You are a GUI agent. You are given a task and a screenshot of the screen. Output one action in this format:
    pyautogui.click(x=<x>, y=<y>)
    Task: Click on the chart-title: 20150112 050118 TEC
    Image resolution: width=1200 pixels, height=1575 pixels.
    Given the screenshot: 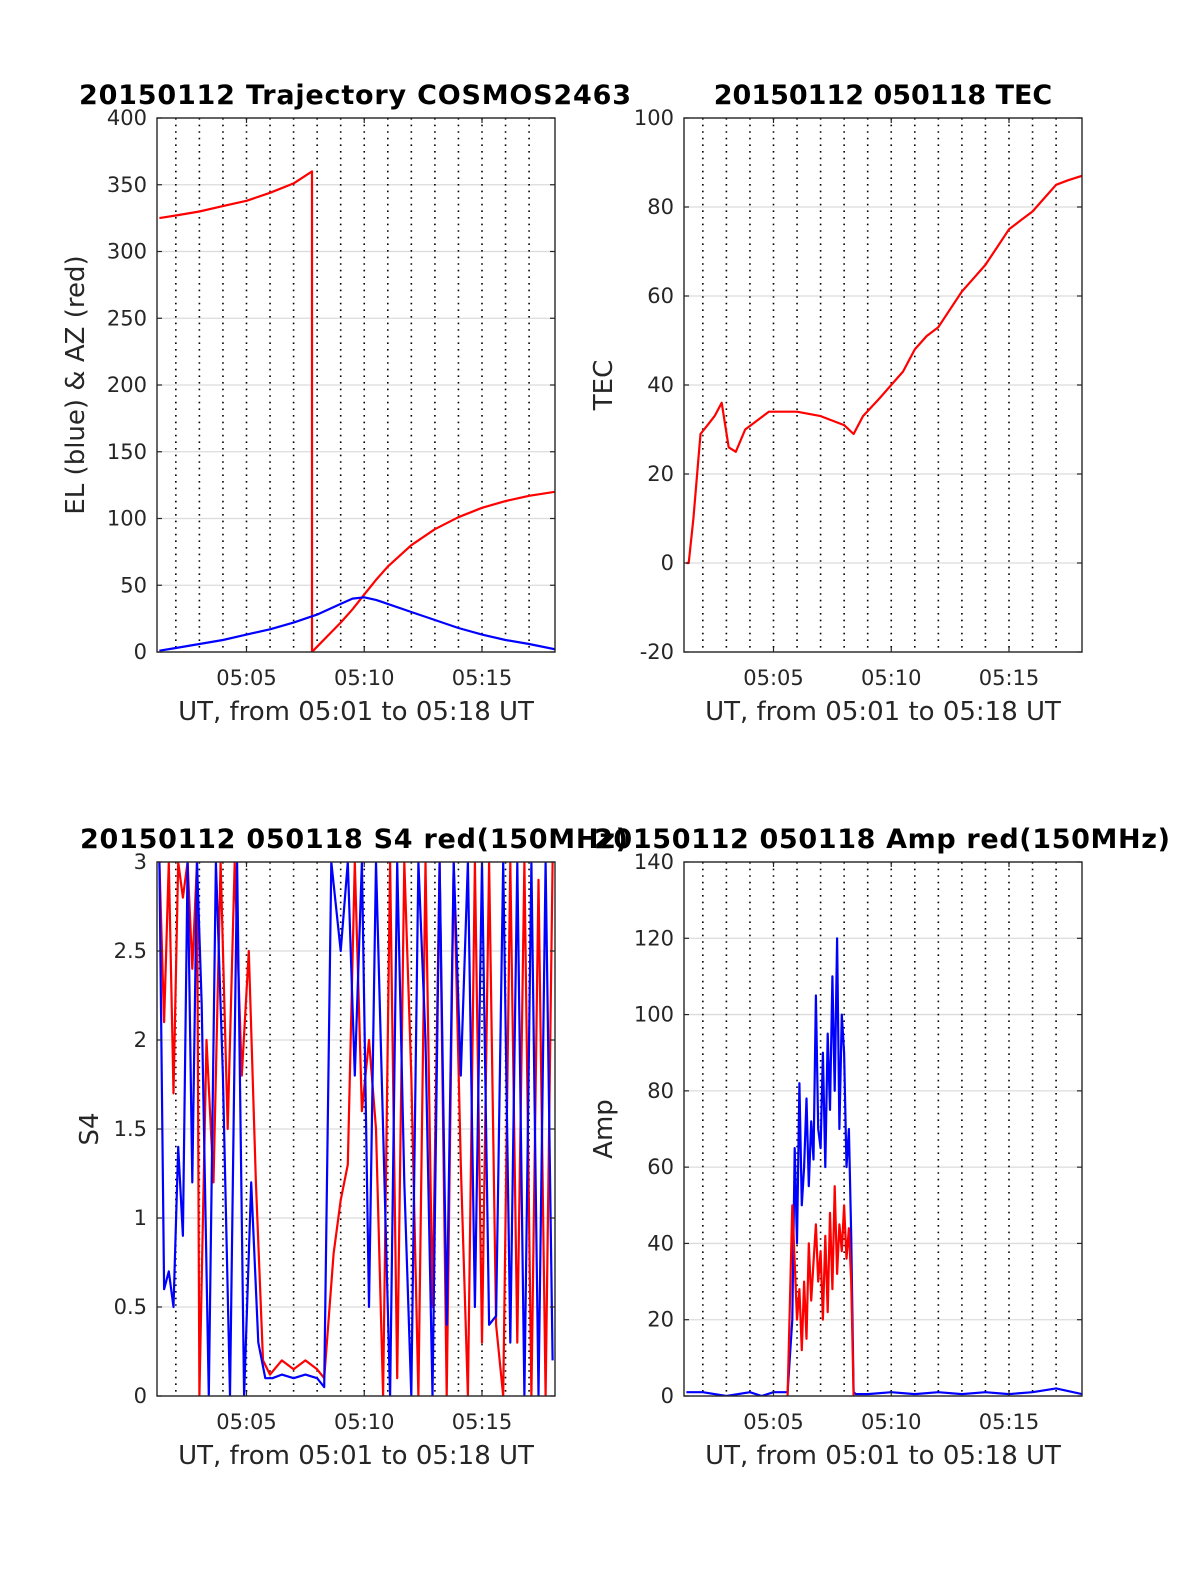 What is the action you would take?
    pyautogui.click(x=883, y=95)
    